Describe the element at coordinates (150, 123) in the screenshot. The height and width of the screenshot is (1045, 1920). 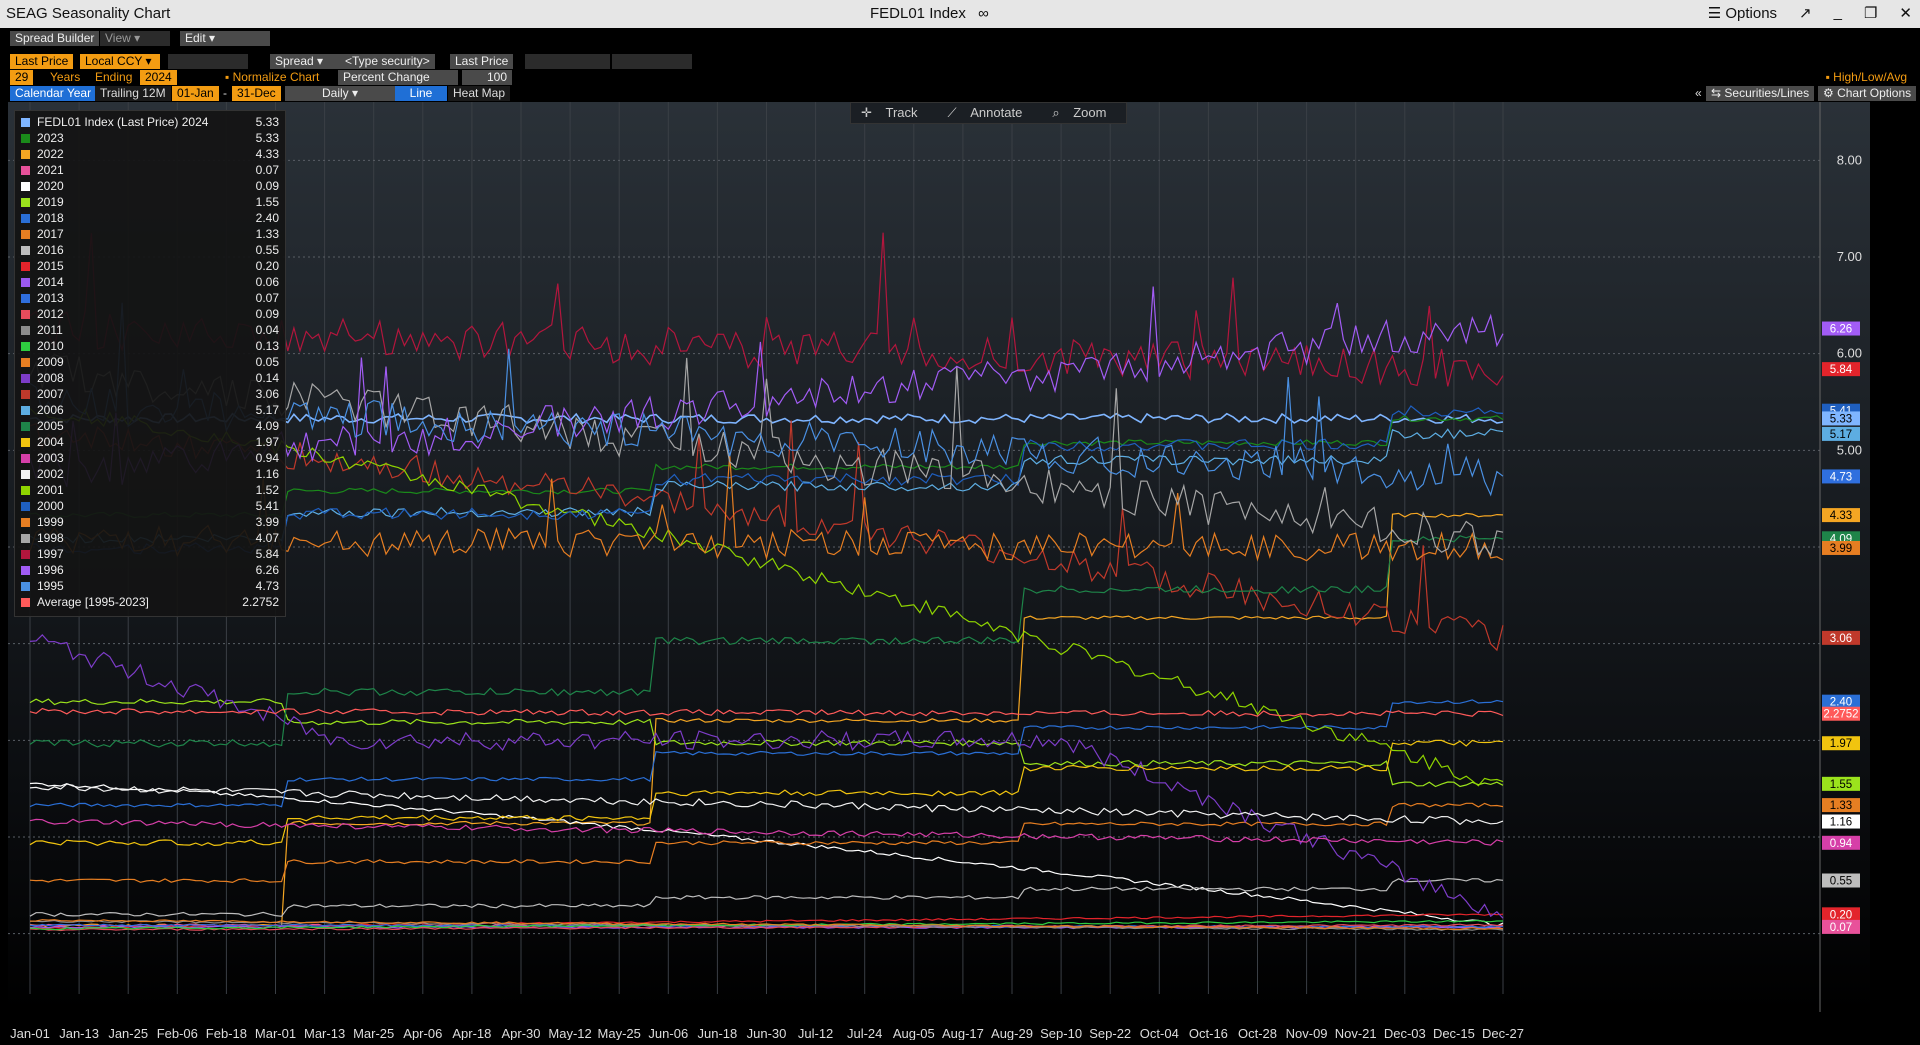
I see `legend-item: FEDL01 Index (Last Price) 2024 5.33` at that location.